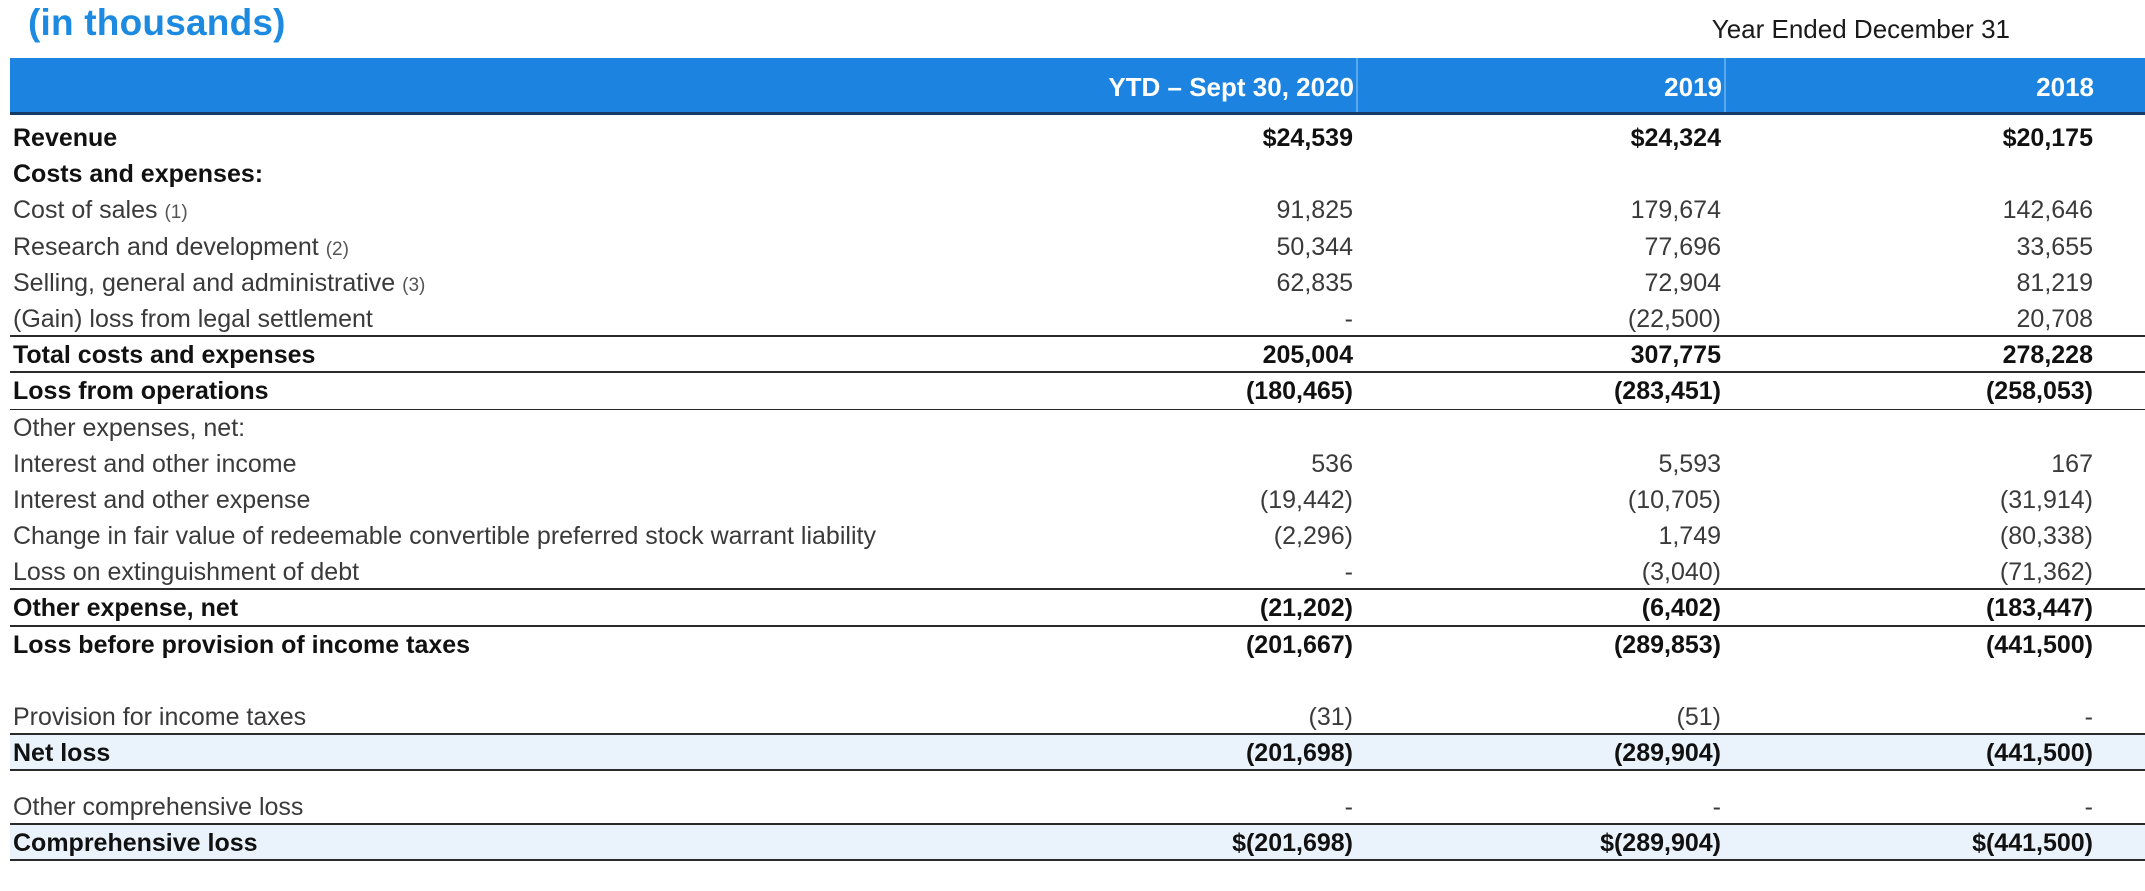  I want to click on row-net-loss: Net loss (201,698) (289,904) (441,500), so click(1077, 752).